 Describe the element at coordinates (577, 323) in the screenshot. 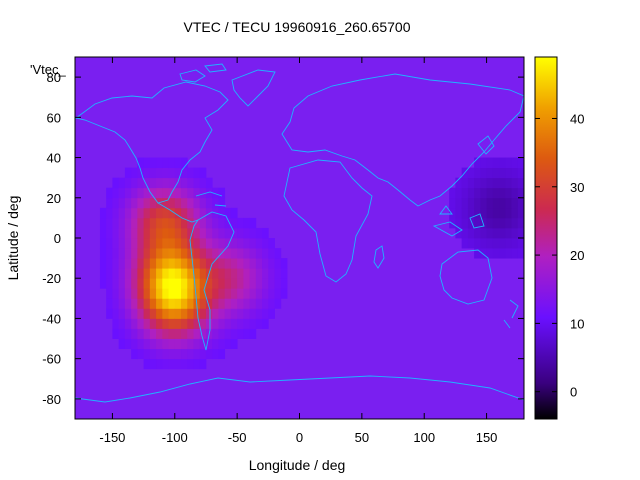

I see `colorbar-tick-label: 10` at that location.